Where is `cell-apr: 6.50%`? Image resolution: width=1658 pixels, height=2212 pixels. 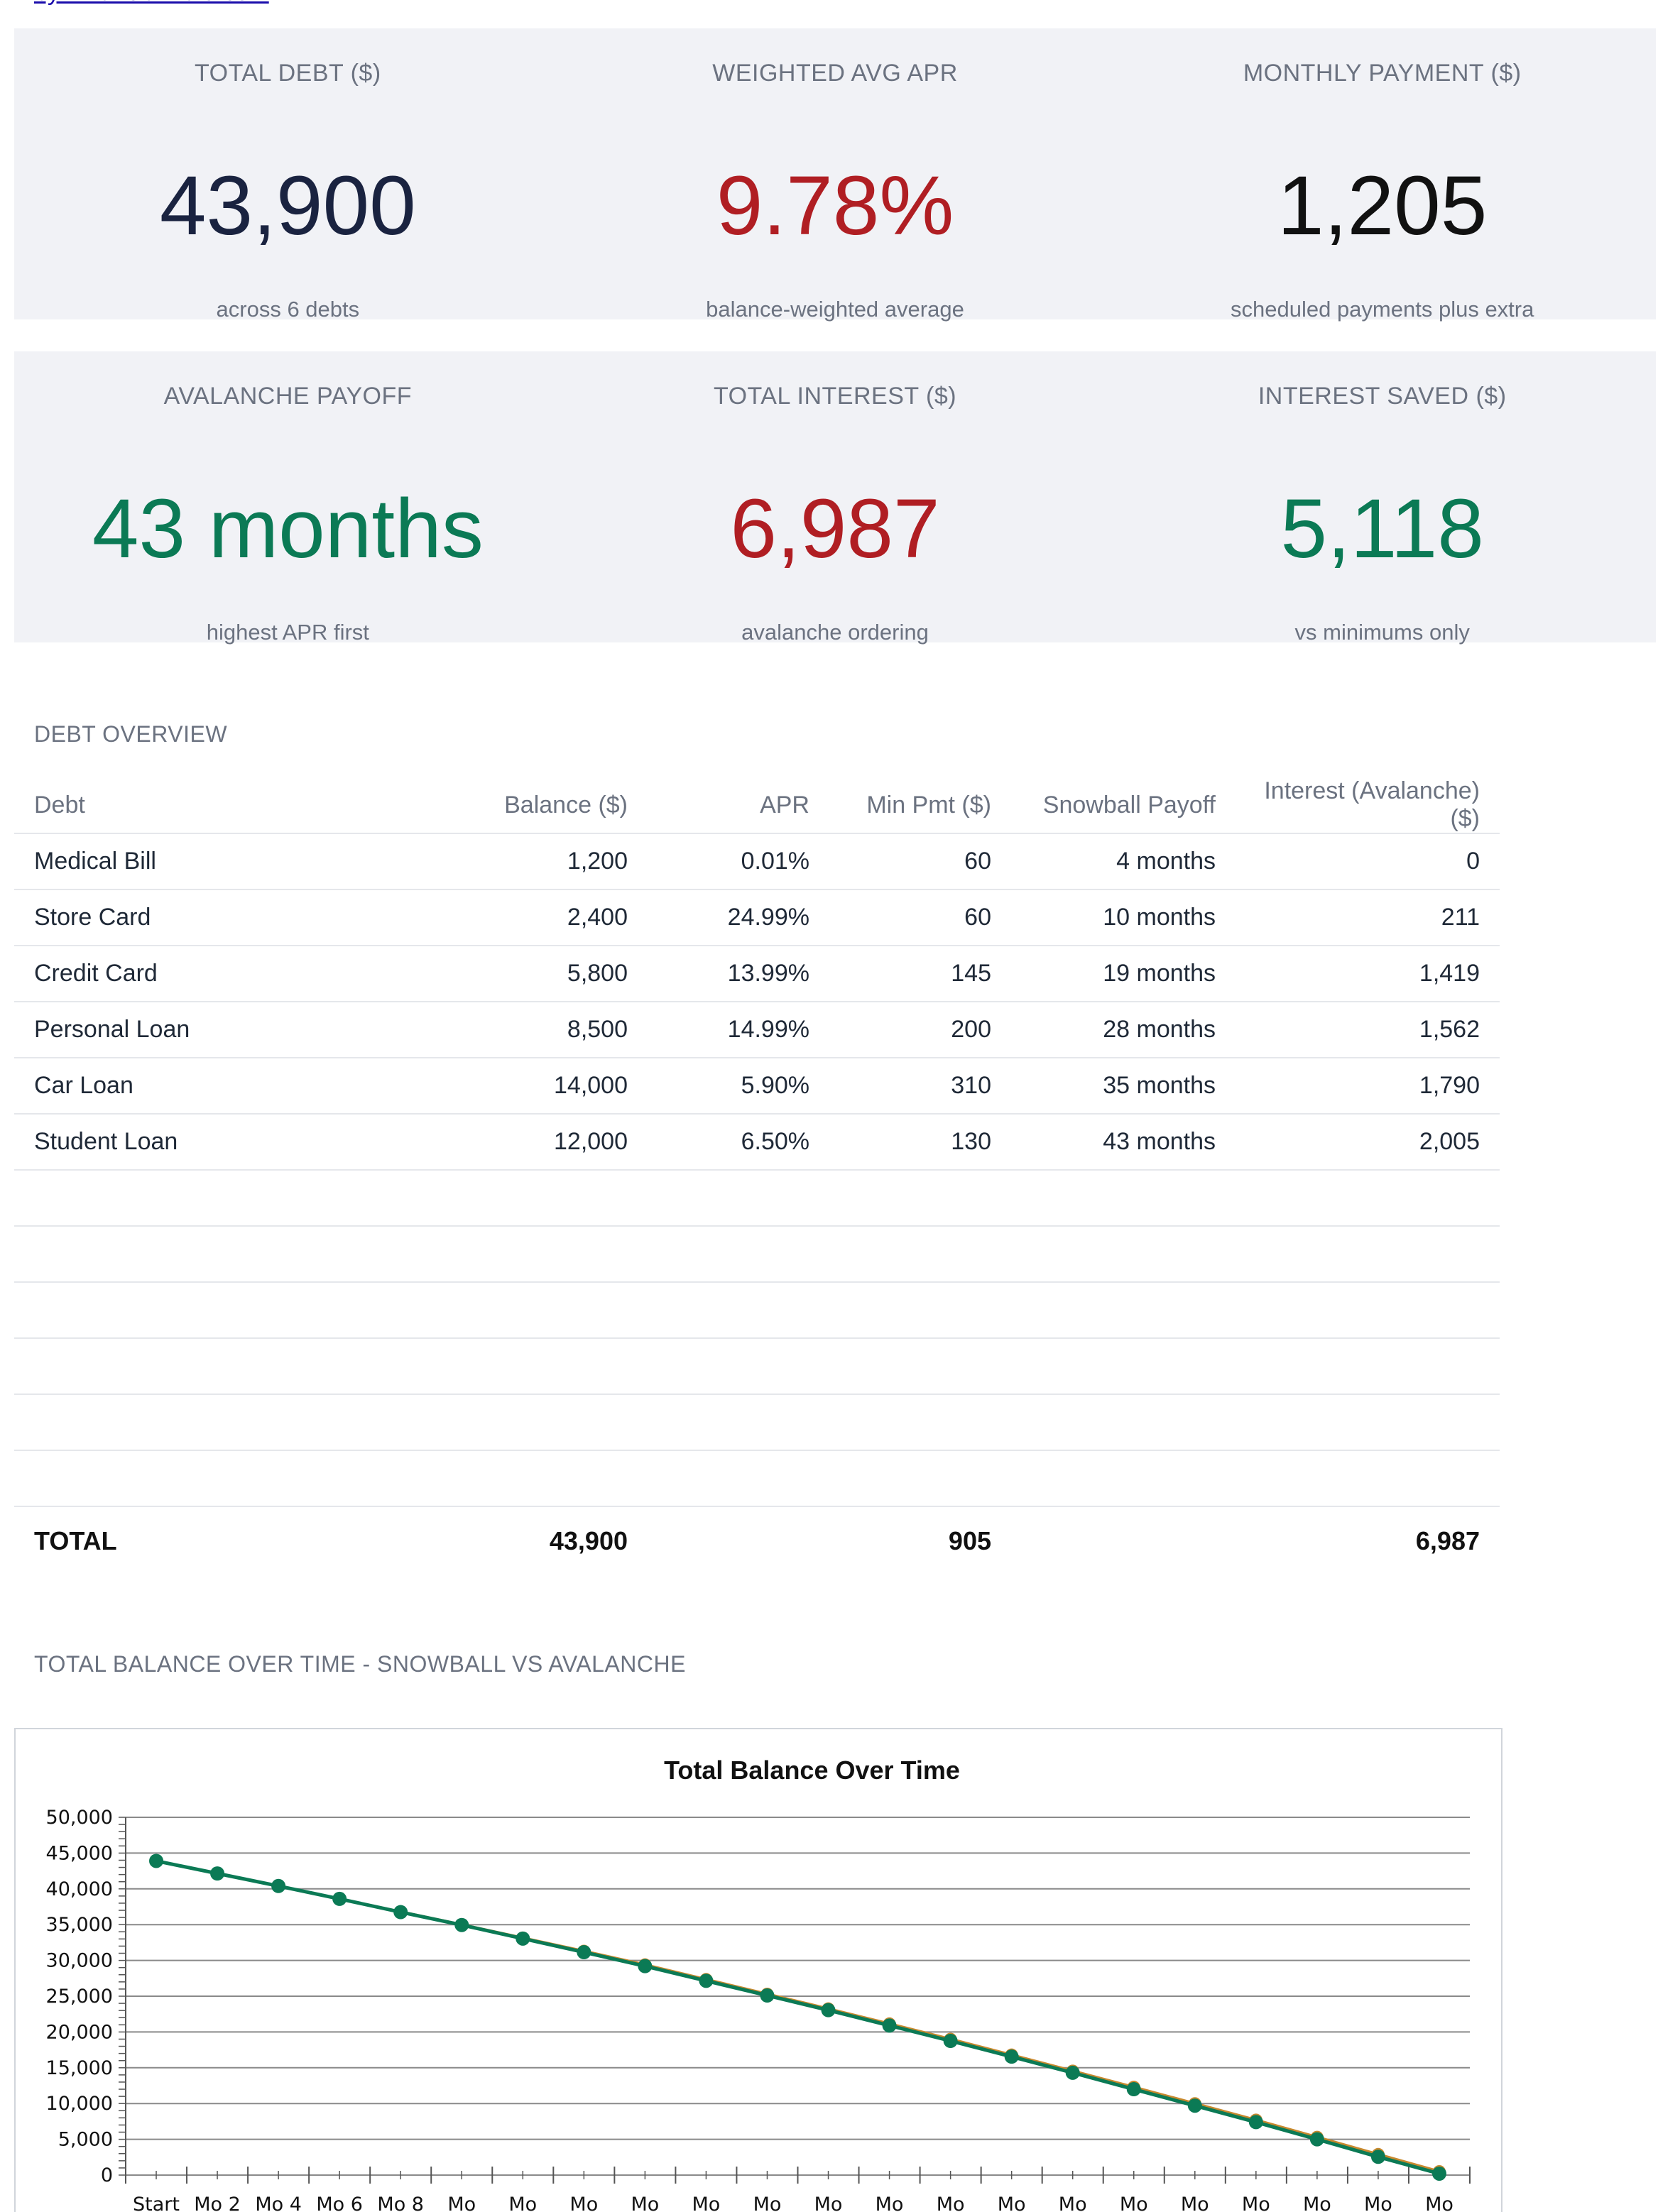
cell-apr: 6.50% is located at coordinates (738, 1142).